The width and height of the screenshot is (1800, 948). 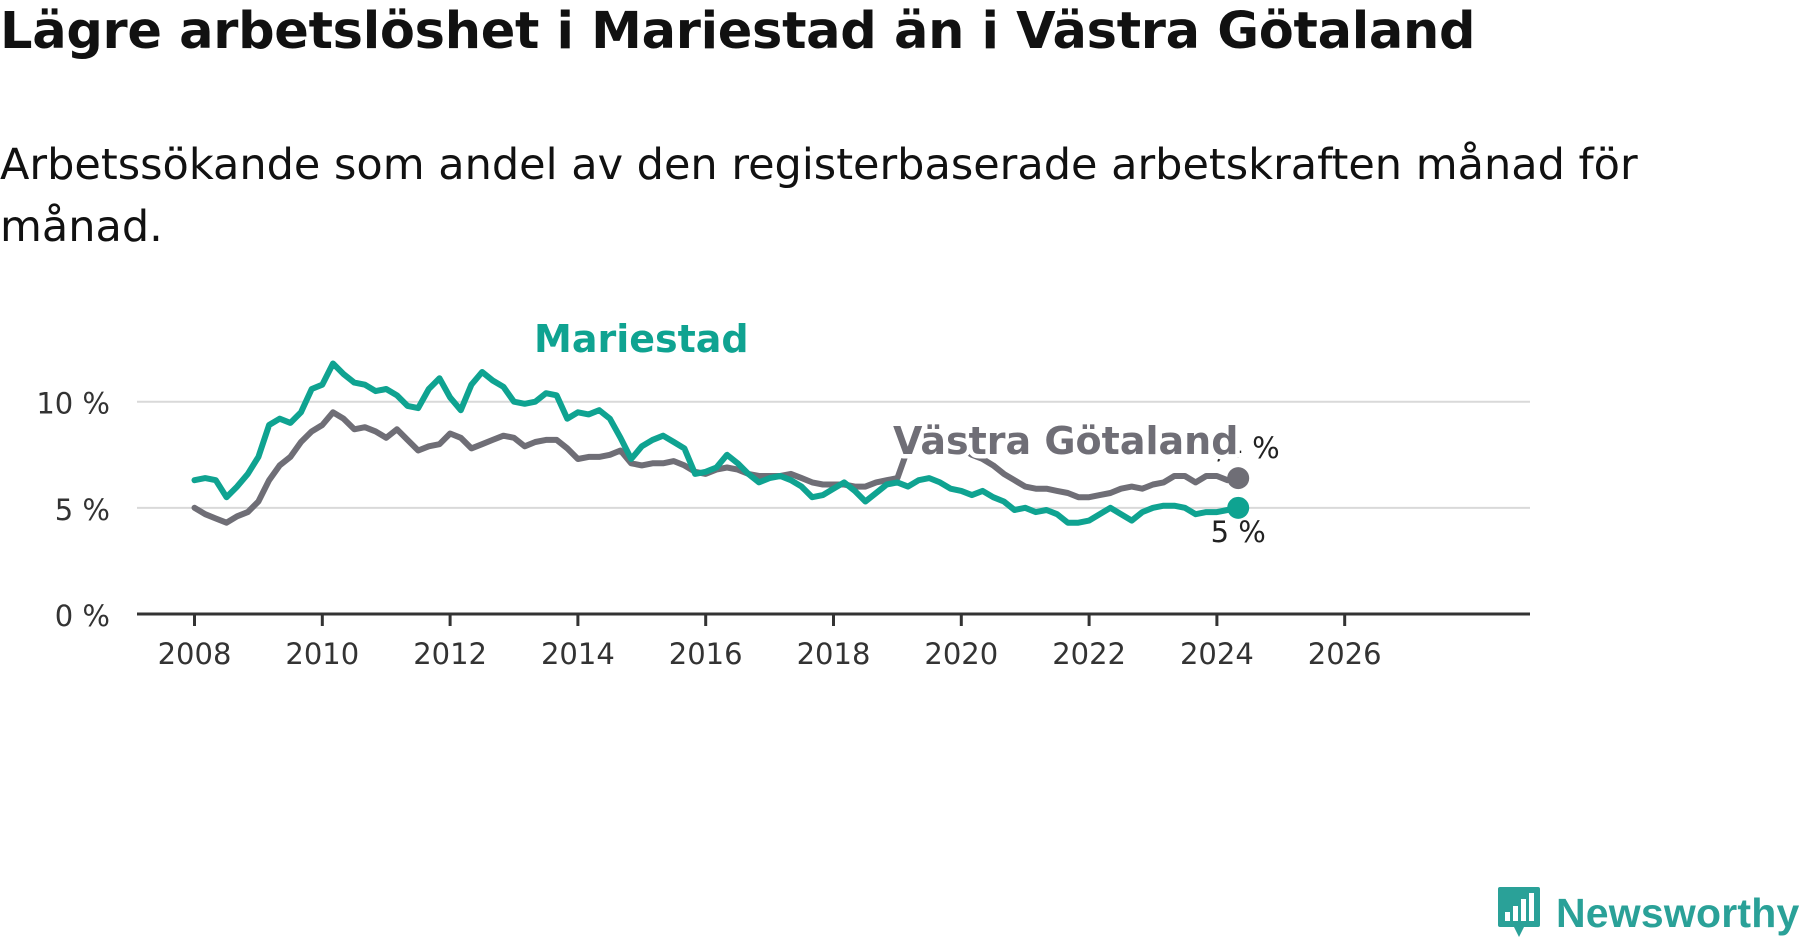 I want to click on series-line-mariestad, so click(x=716, y=443).